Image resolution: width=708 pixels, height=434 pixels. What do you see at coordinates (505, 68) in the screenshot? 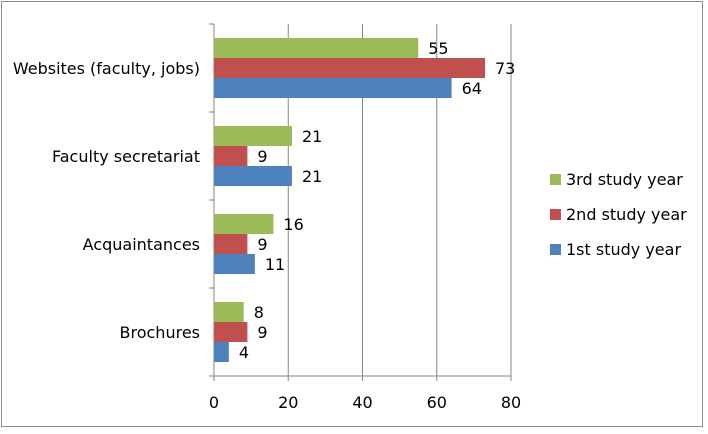
I see `data-label-2nd-study-year-websites-faculty-jobs: 73` at bounding box center [505, 68].